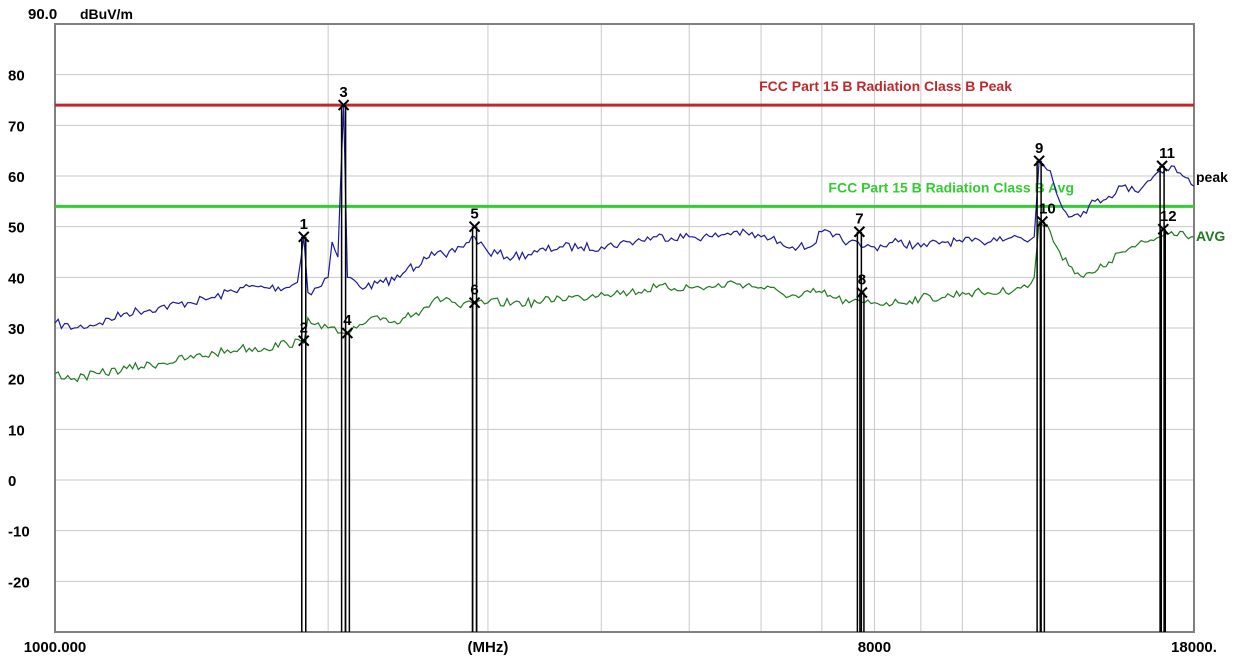 The height and width of the screenshot is (658, 1249). Describe the element at coordinates (304, 328) in the screenshot. I see `marker-label: 2` at that location.